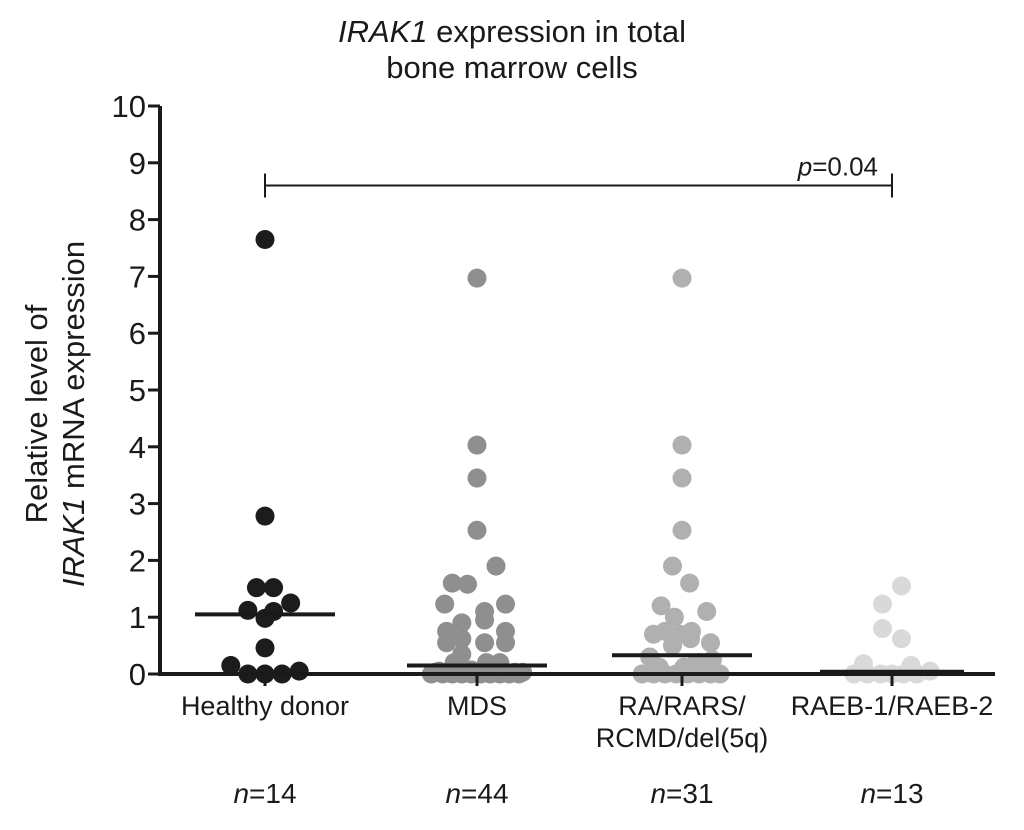 The image size is (1024, 830). Describe the element at coordinates (137, 333) in the screenshot. I see `y-tick-label: 6` at that location.